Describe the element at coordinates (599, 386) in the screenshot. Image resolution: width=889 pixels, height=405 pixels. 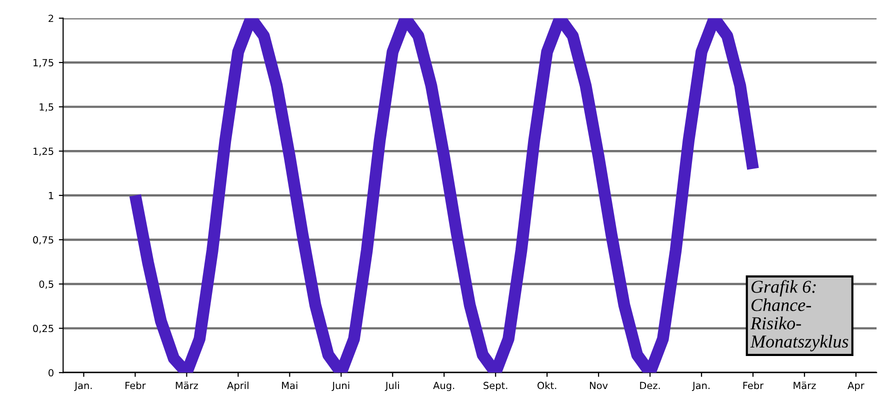
I see `x-tick-label: Nov` at that location.